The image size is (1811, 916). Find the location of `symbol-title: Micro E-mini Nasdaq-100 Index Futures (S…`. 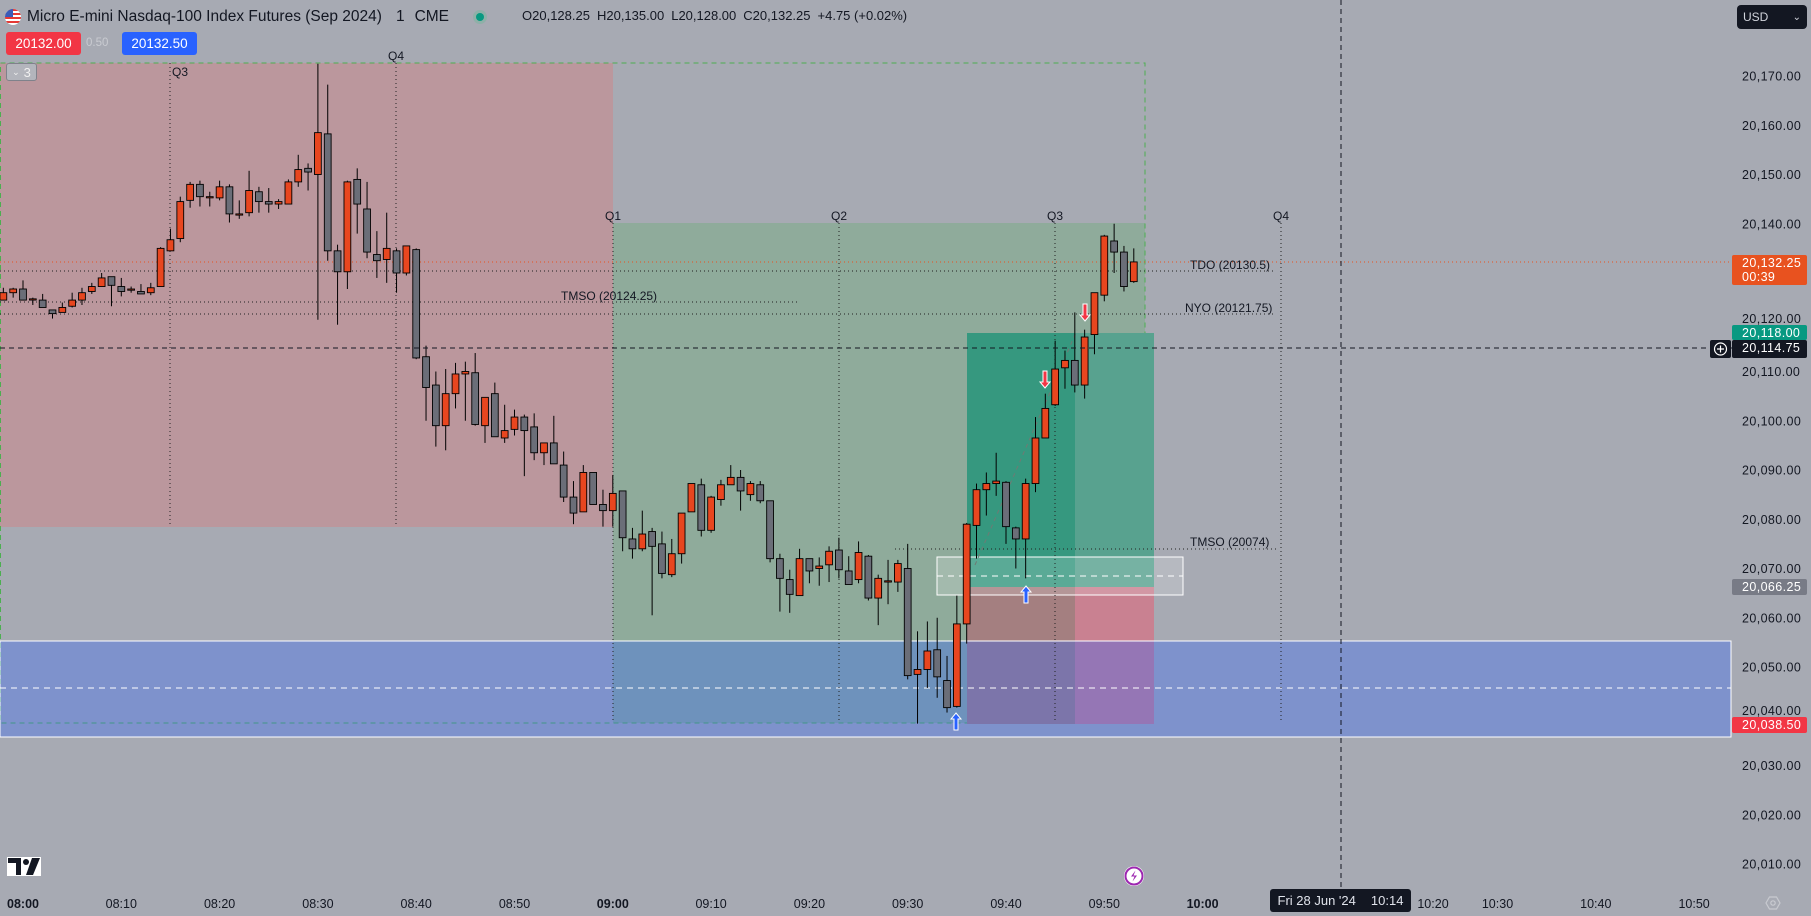

symbol-title: Micro E-mini Nasdaq-100 Index Futures (S… is located at coordinates (204, 16).